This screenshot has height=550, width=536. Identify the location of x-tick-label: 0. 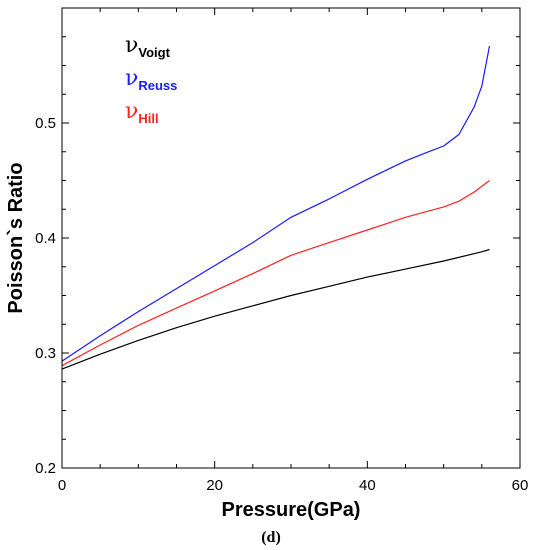
(62, 485).